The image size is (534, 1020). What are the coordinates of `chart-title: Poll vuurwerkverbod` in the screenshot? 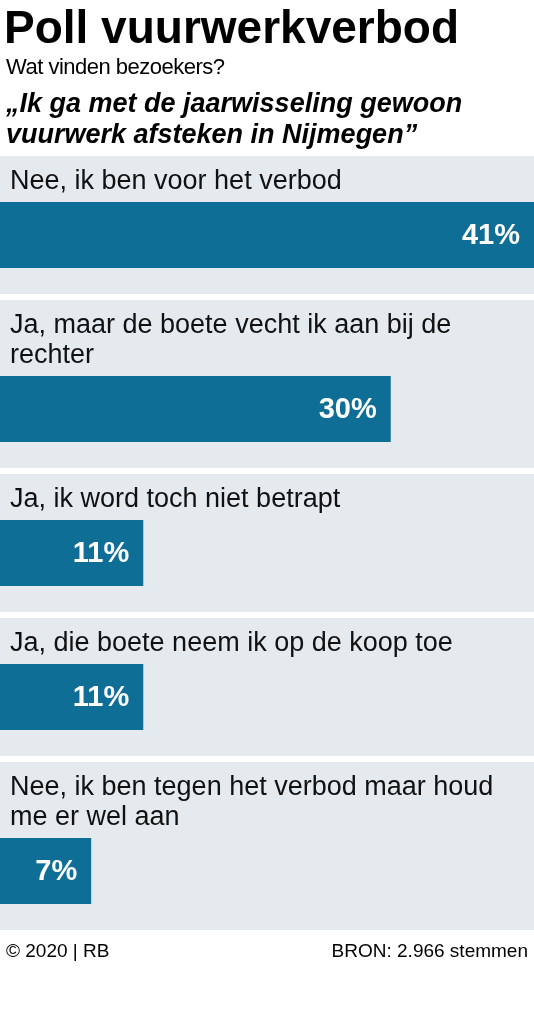 It's located at (231, 26).